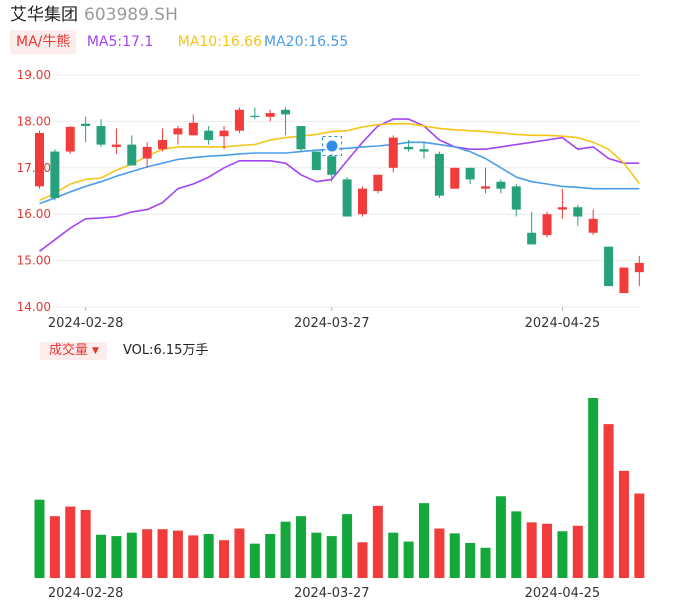 This screenshot has height=606, width=686. What do you see at coordinates (34, 307) in the screenshot?
I see `price-tick-label: 14.00` at bounding box center [34, 307].